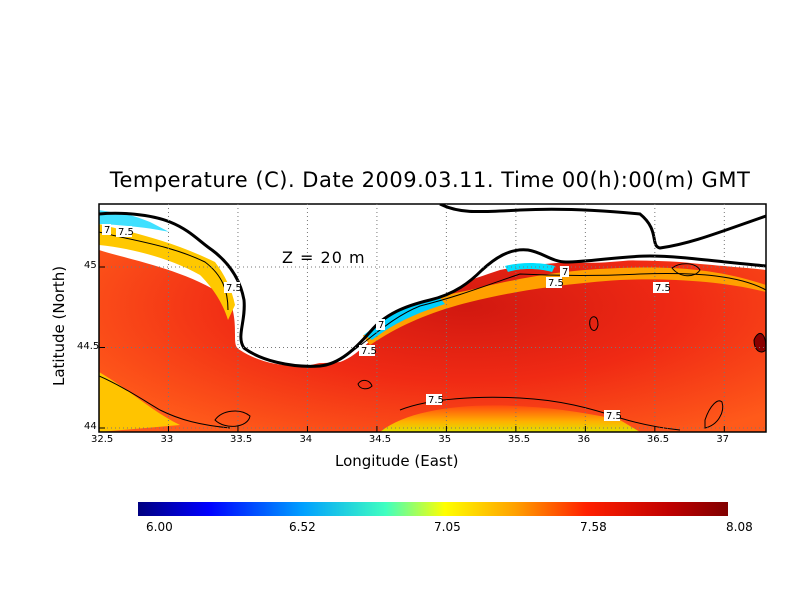  I want to click on azov-coastline, so click(602, 227).